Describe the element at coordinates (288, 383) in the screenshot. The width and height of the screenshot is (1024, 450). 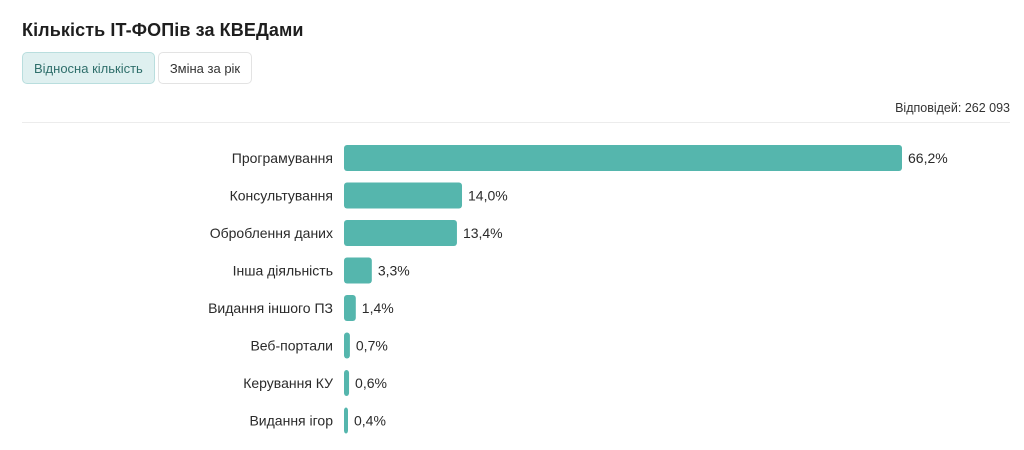
I see `category-label: Керування КУ` at that location.